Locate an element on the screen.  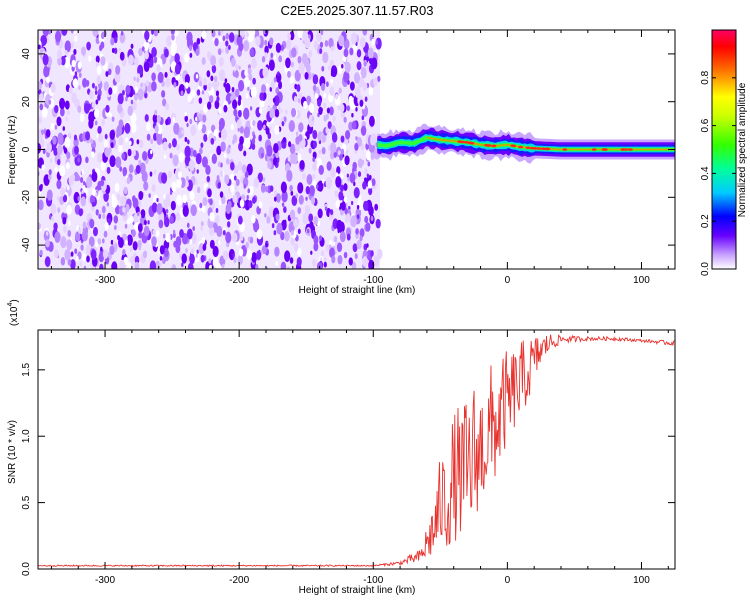
heatmap-ytick-label: 20 is located at coordinates (26, 102).